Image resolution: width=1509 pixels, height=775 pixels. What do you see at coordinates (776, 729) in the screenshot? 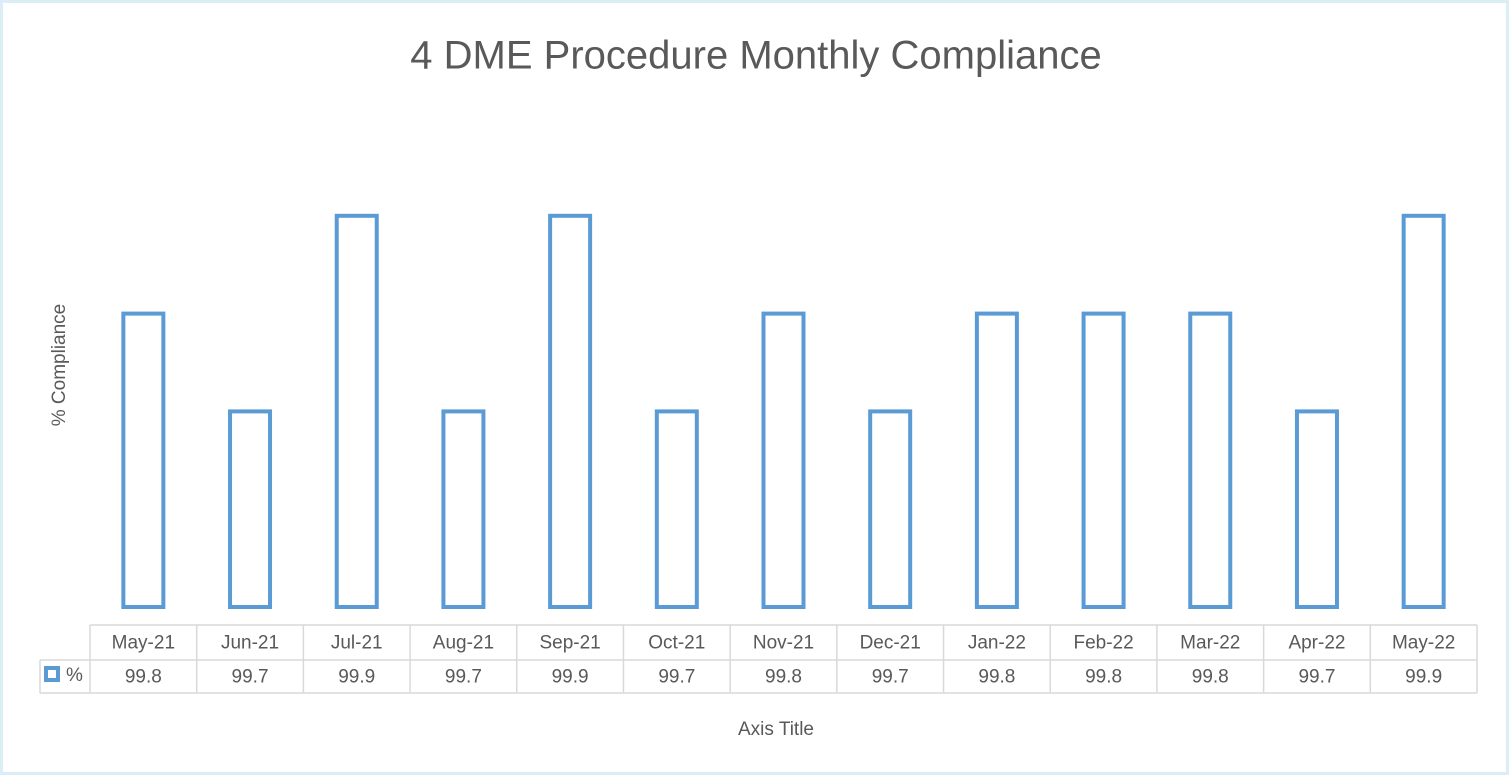
I see `x-axis-title: Axis Title` at bounding box center [776, 729].